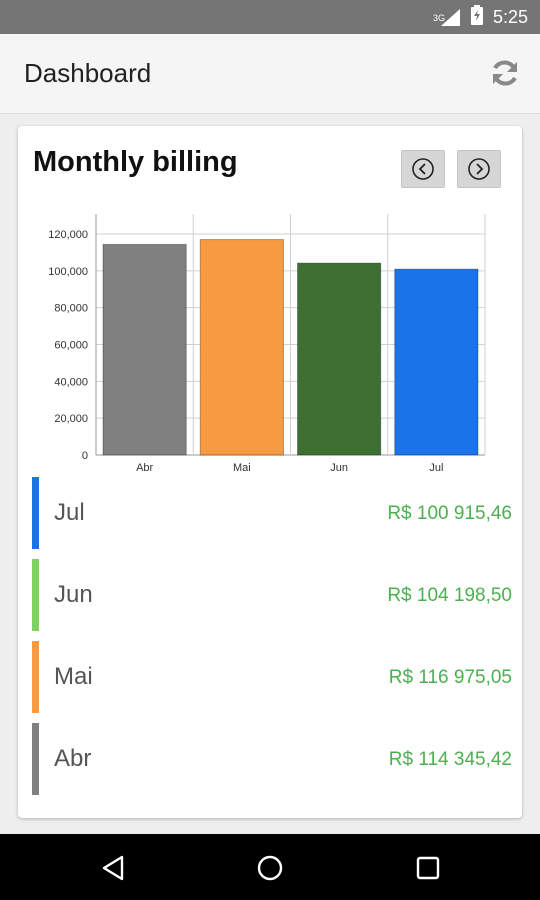 The width and height of the screenshot is (540, 900). Describe the element at coordinates (270, 74) in the screenshot. I see `app-bar: Dashboard` at that location.